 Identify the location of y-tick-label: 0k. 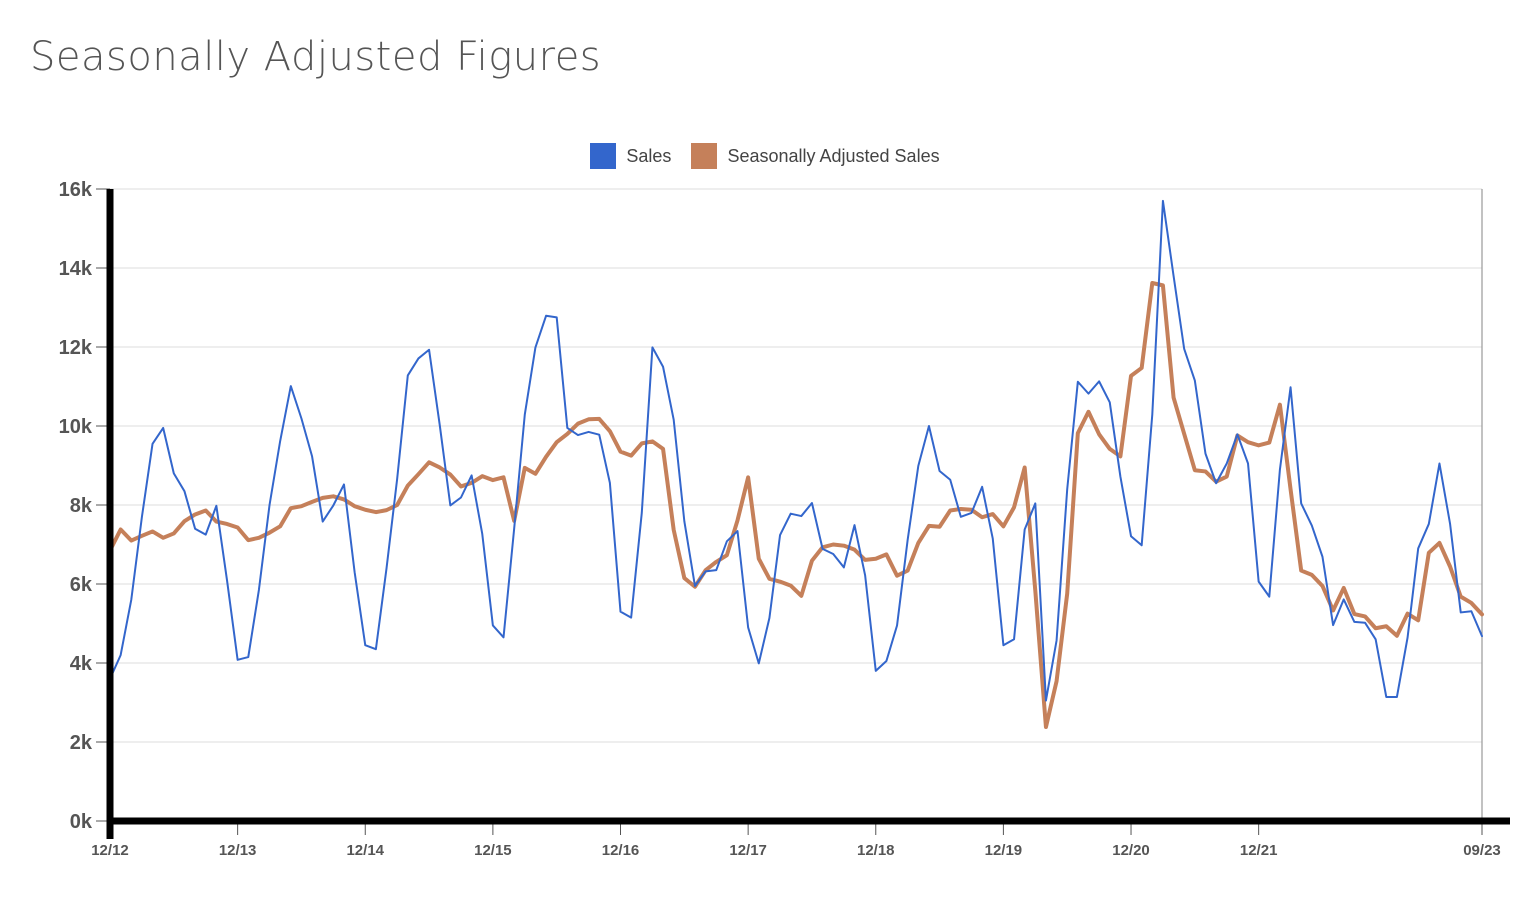
(81, 822).